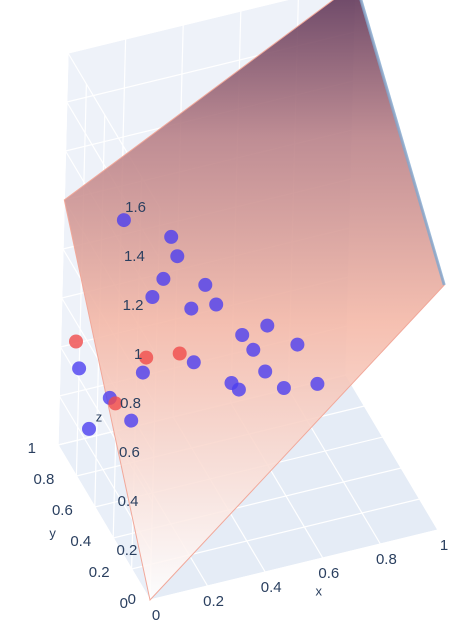  Describe the element at coordinates (178, 27) in the screenshot. I see `grid-line-z-back` at that location.